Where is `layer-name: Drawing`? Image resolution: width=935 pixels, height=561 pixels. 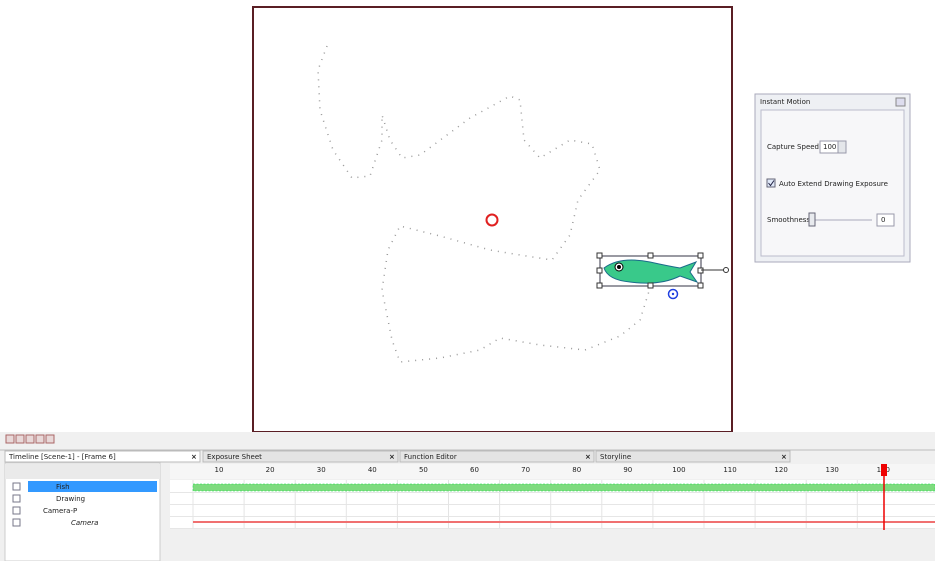 layer-name: Drawing is located at coordinates (70, 499).